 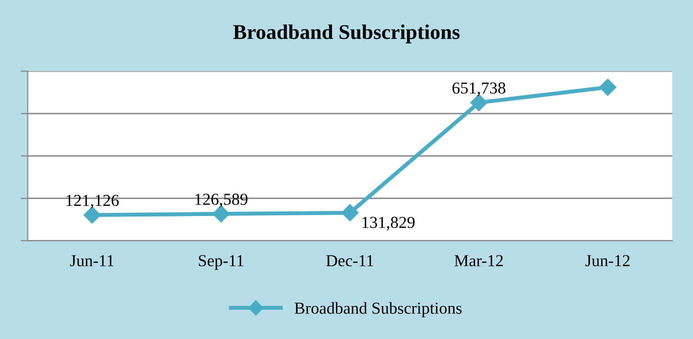 I want to click on x-tick-label: Mar-12, so click(x=478, y=260).